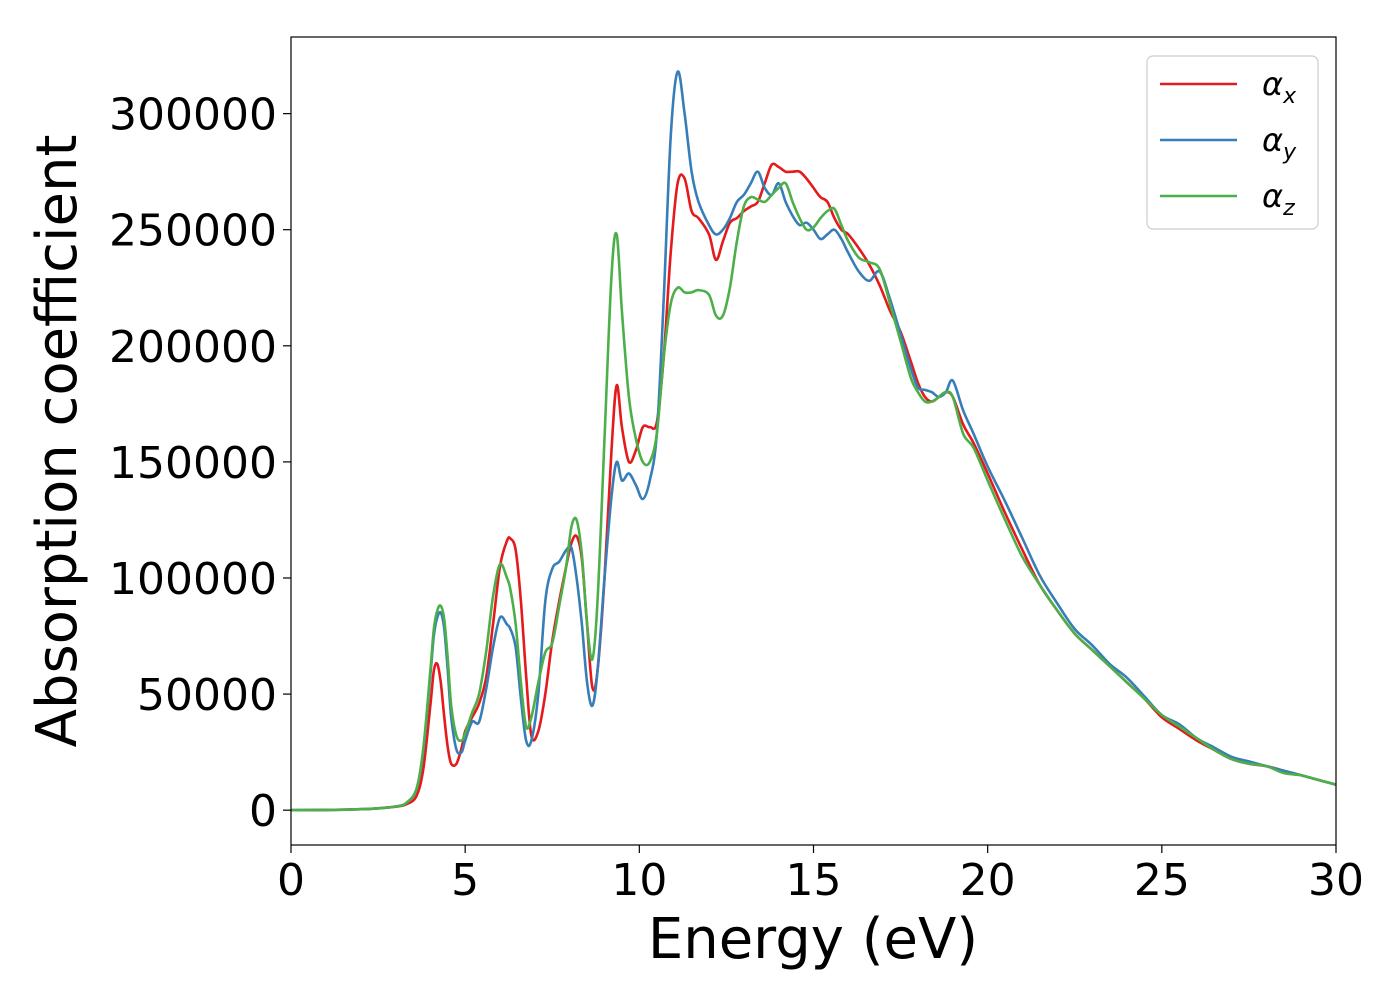  Describe the element at coordinates (263, 811) in the screenshot. I see `y-tick-label: 0` at that location.